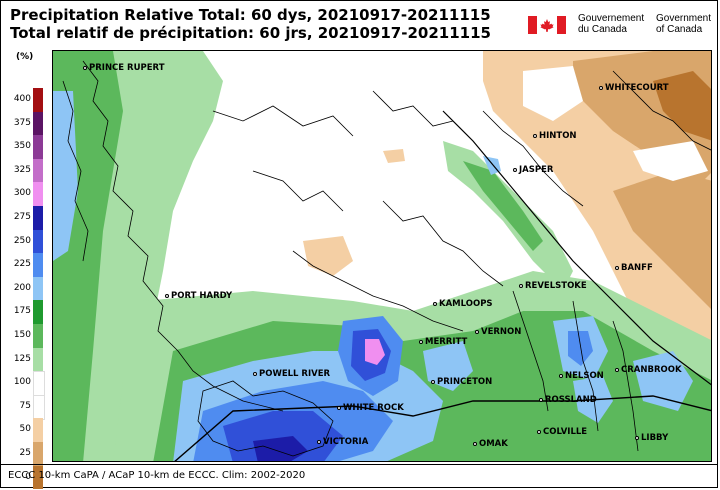 The height and width of the screenshot is (490, 720). What do you see at coordinates (22, 99) in the screenshot?
I see `legend-tick-label: 400` at bounding box center [22, 99].